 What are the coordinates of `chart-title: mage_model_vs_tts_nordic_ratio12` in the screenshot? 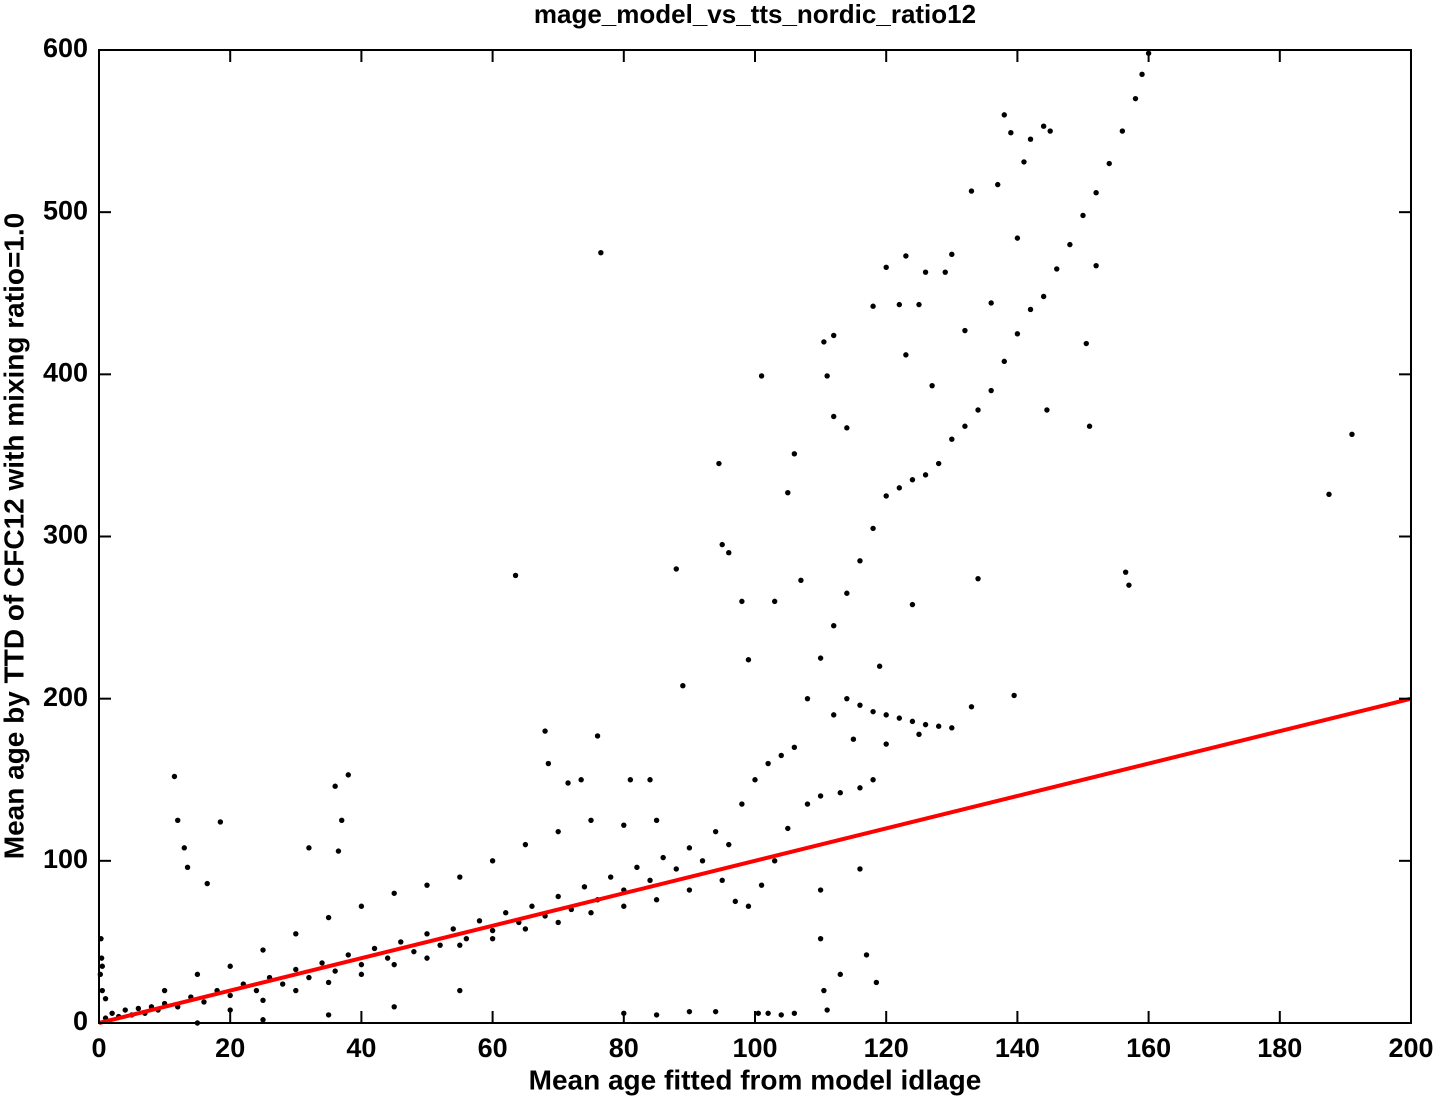 It's located at (755, 14).